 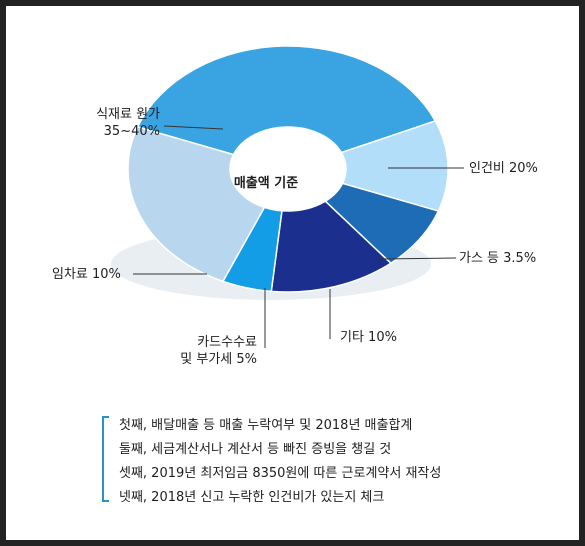 I want to click on slice-label-labor-line1: 인건비 20%, so click(x=503, y=168).